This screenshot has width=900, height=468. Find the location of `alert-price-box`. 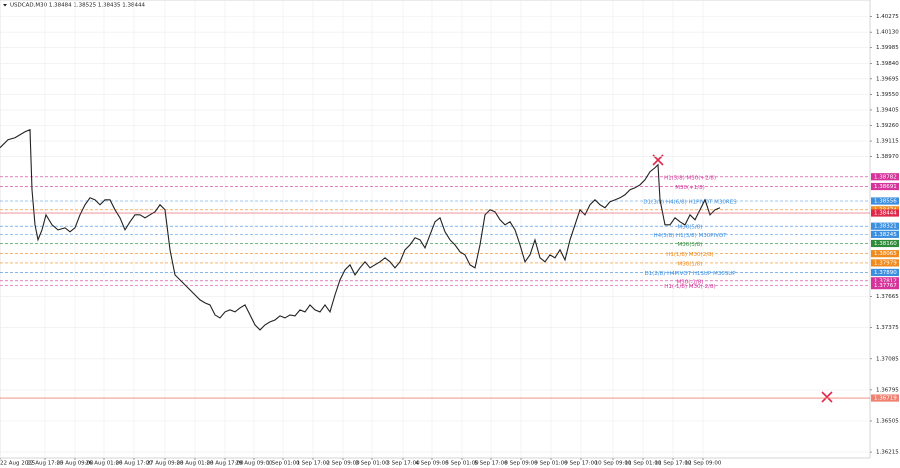

alert-price-box is located at coordinates (885, 398).